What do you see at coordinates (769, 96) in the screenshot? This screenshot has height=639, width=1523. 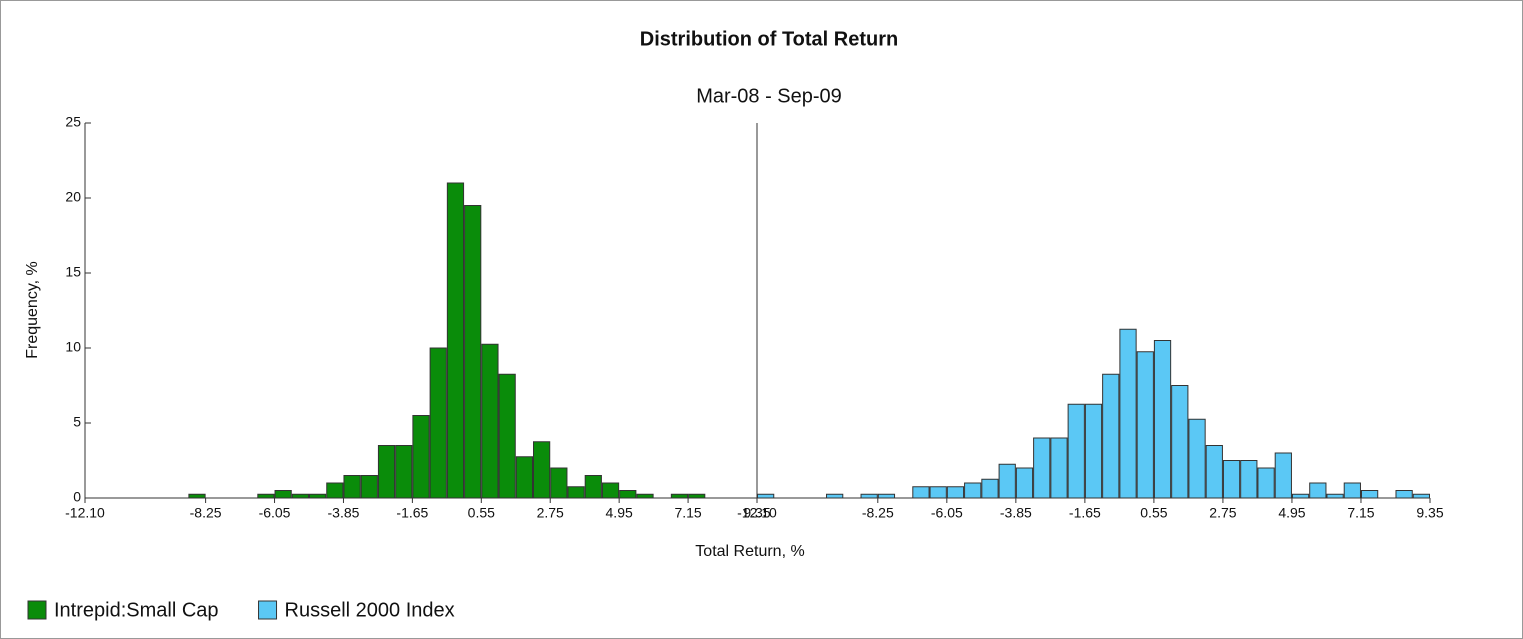 I see `chart-subtitle: Mar-08 - Sep-09` at bounding box center [769, 96].